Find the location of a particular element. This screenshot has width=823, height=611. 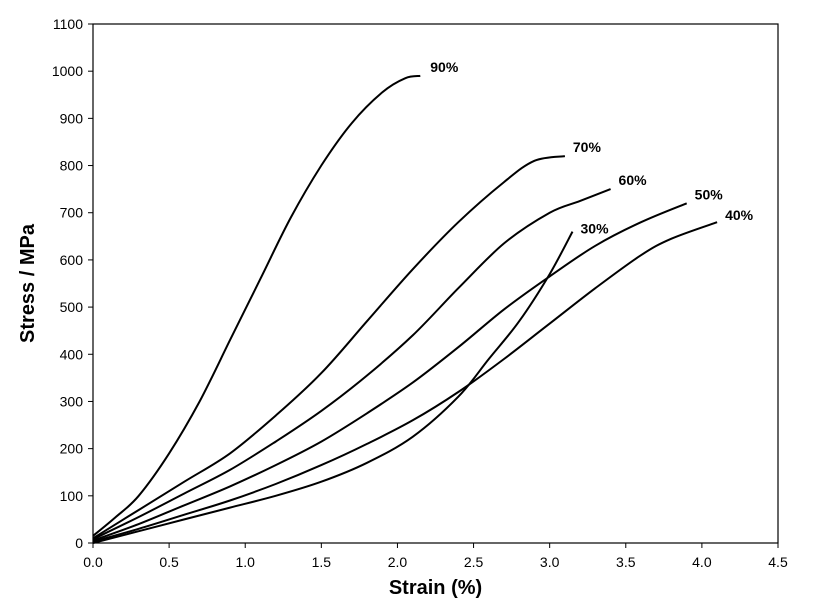

y-tick-label: 800 is located at coordinates (72, 166).